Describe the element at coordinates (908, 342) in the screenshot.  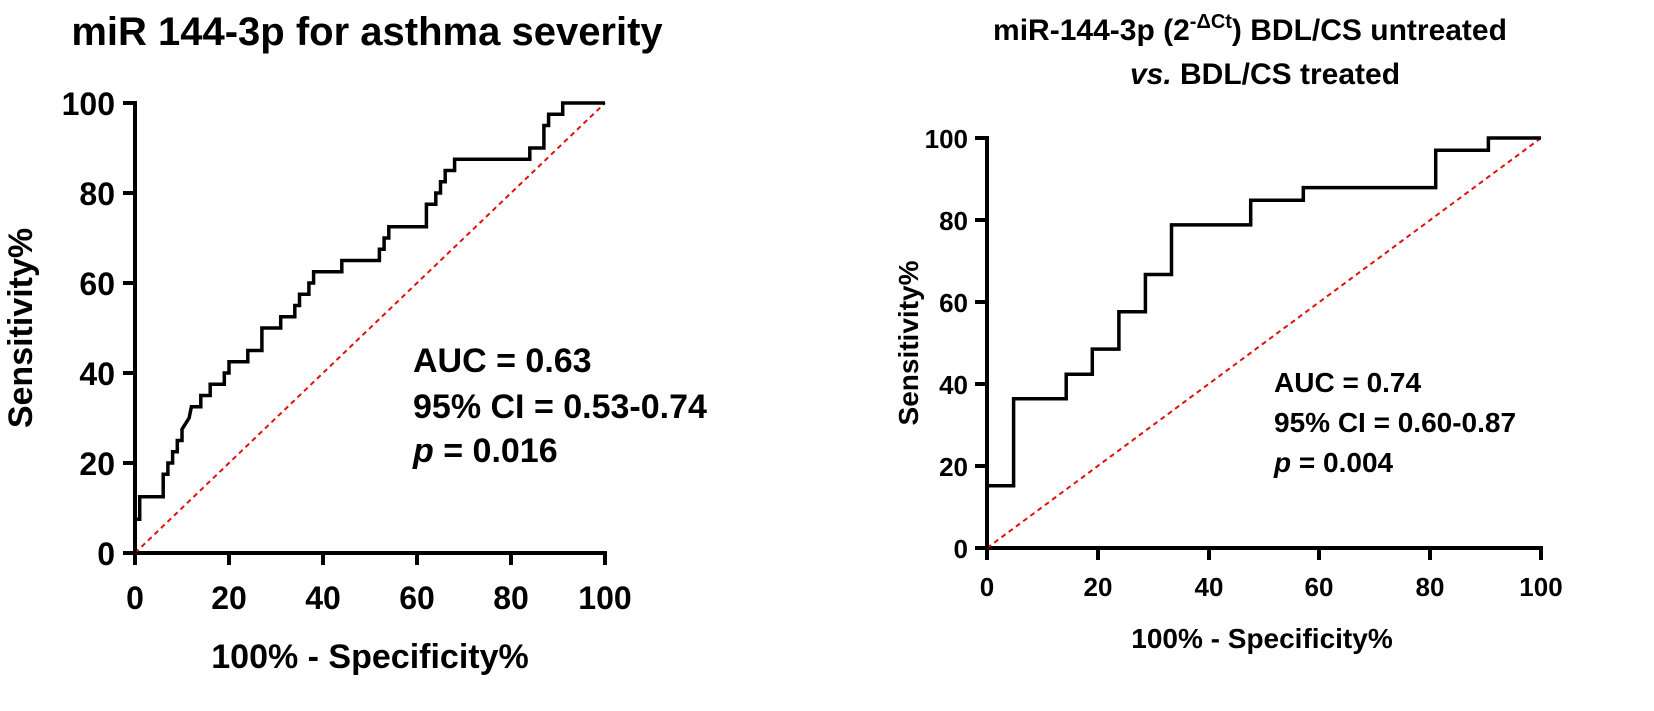
I see `chart-right-ylabel: Sensitivity%` at that location.